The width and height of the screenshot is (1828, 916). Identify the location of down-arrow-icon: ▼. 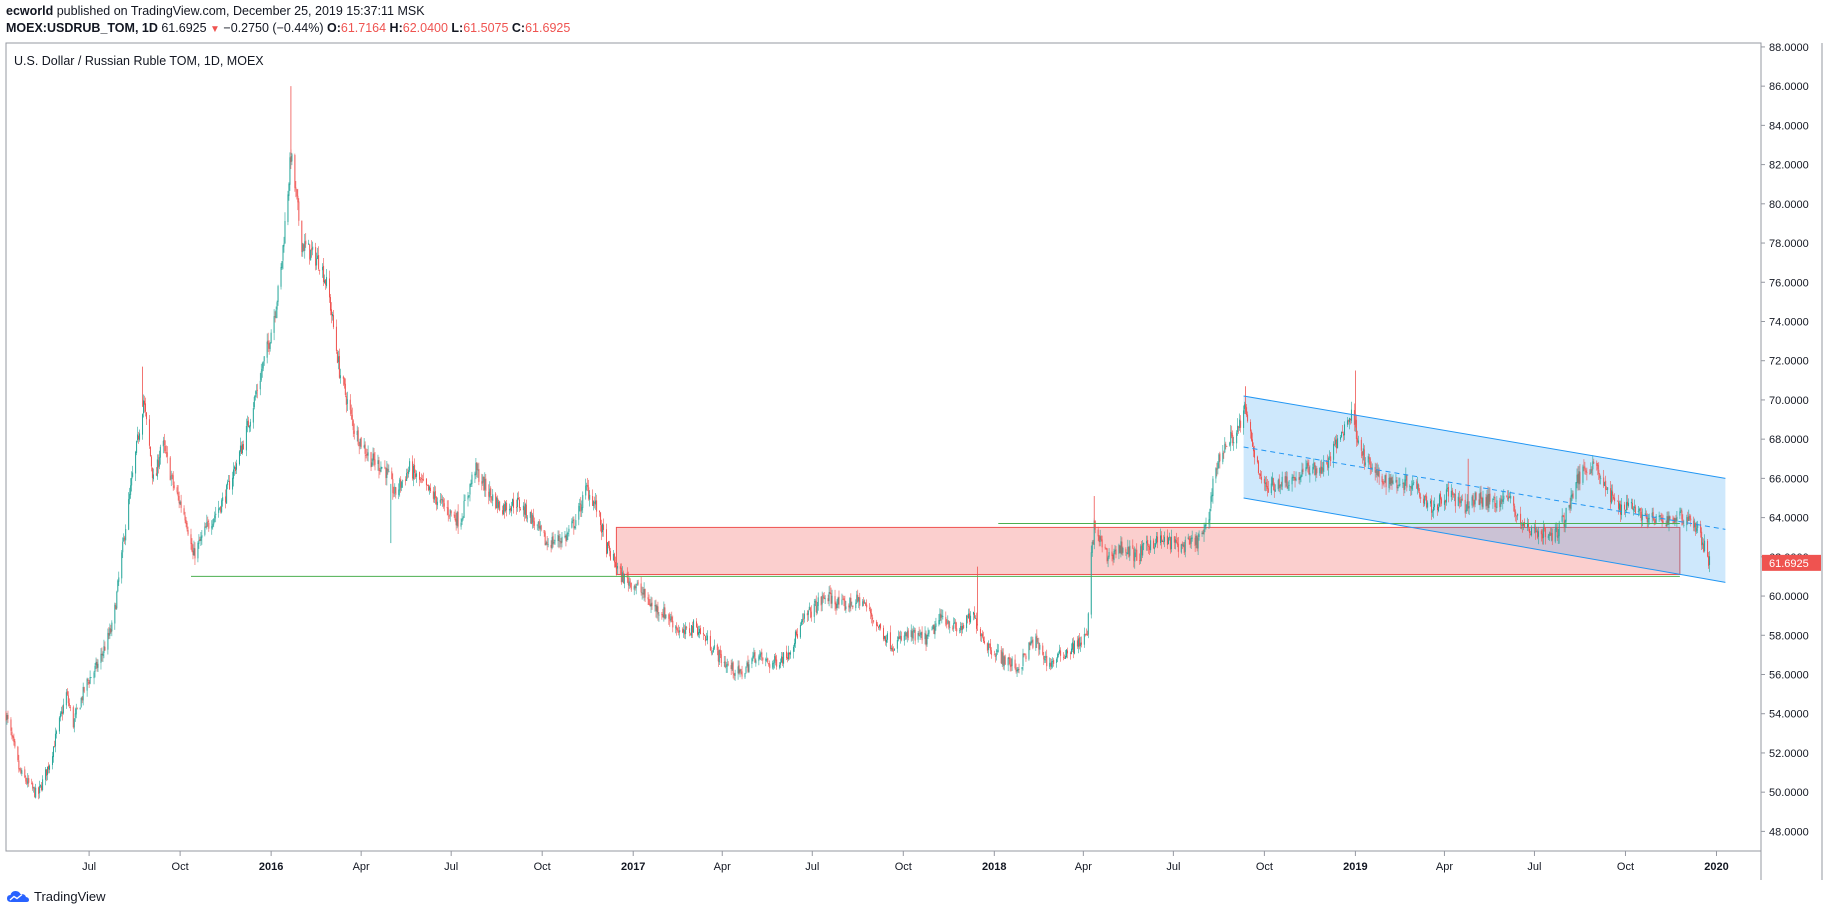
(215, 29).